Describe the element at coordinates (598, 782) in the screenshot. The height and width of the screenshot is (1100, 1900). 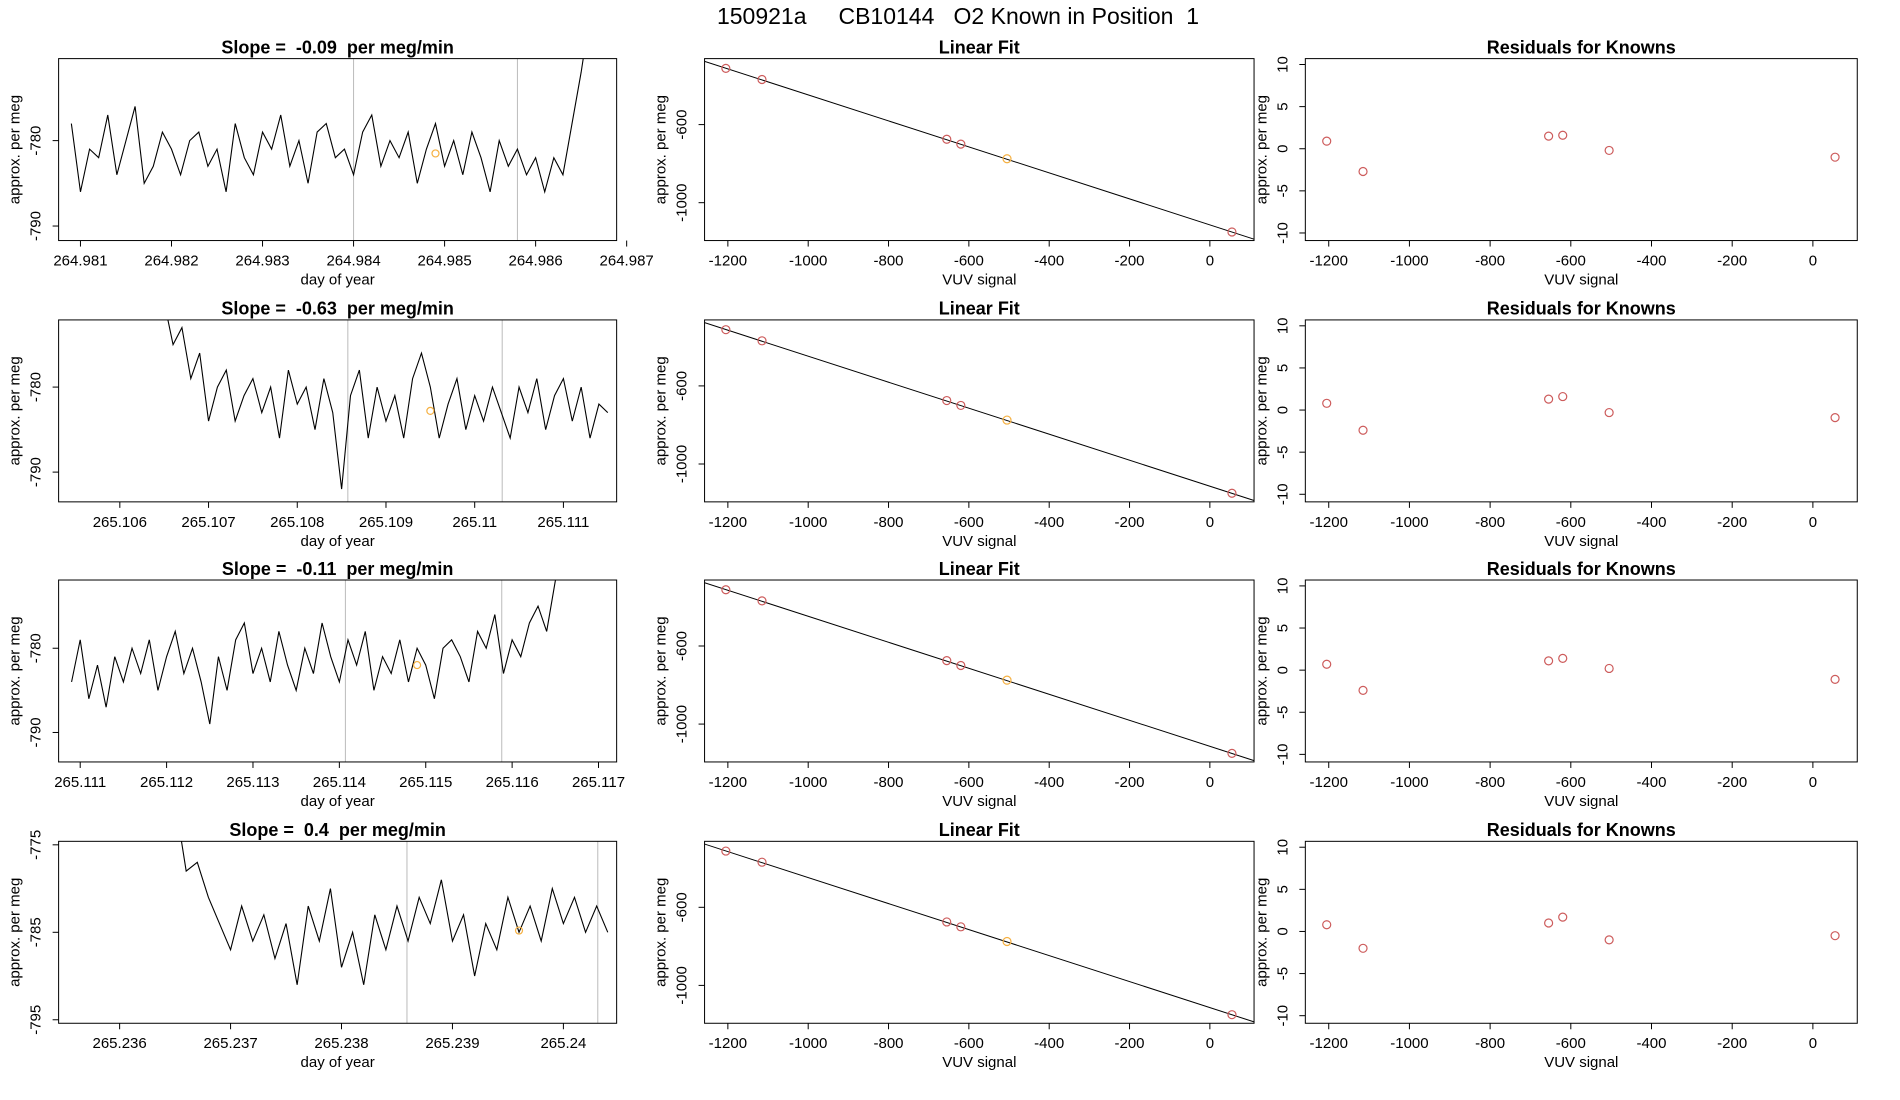
I see `x-tick-label: 265.117` at that location.